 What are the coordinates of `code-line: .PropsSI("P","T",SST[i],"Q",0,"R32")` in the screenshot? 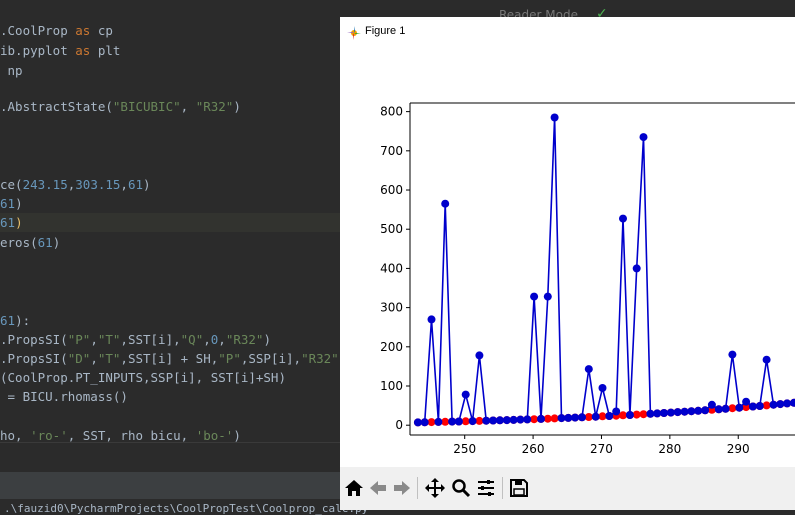 It's located at (135, 340).